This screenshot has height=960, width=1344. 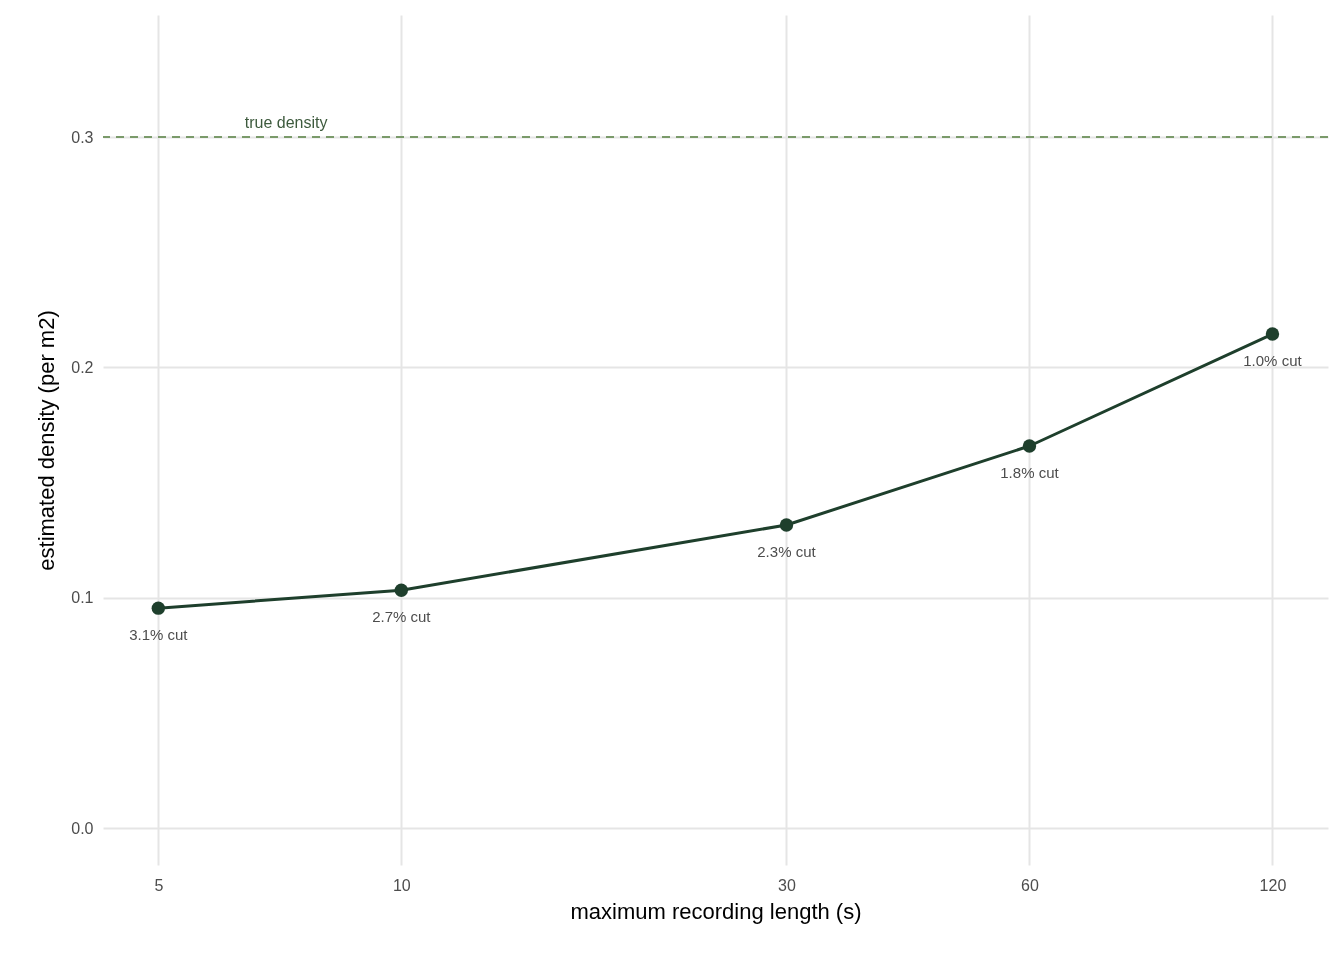 What do you see at coordinates (82, 137) in the screenshot?
I see `y-tick-label: 0.3` at bounding box center [82, 137].